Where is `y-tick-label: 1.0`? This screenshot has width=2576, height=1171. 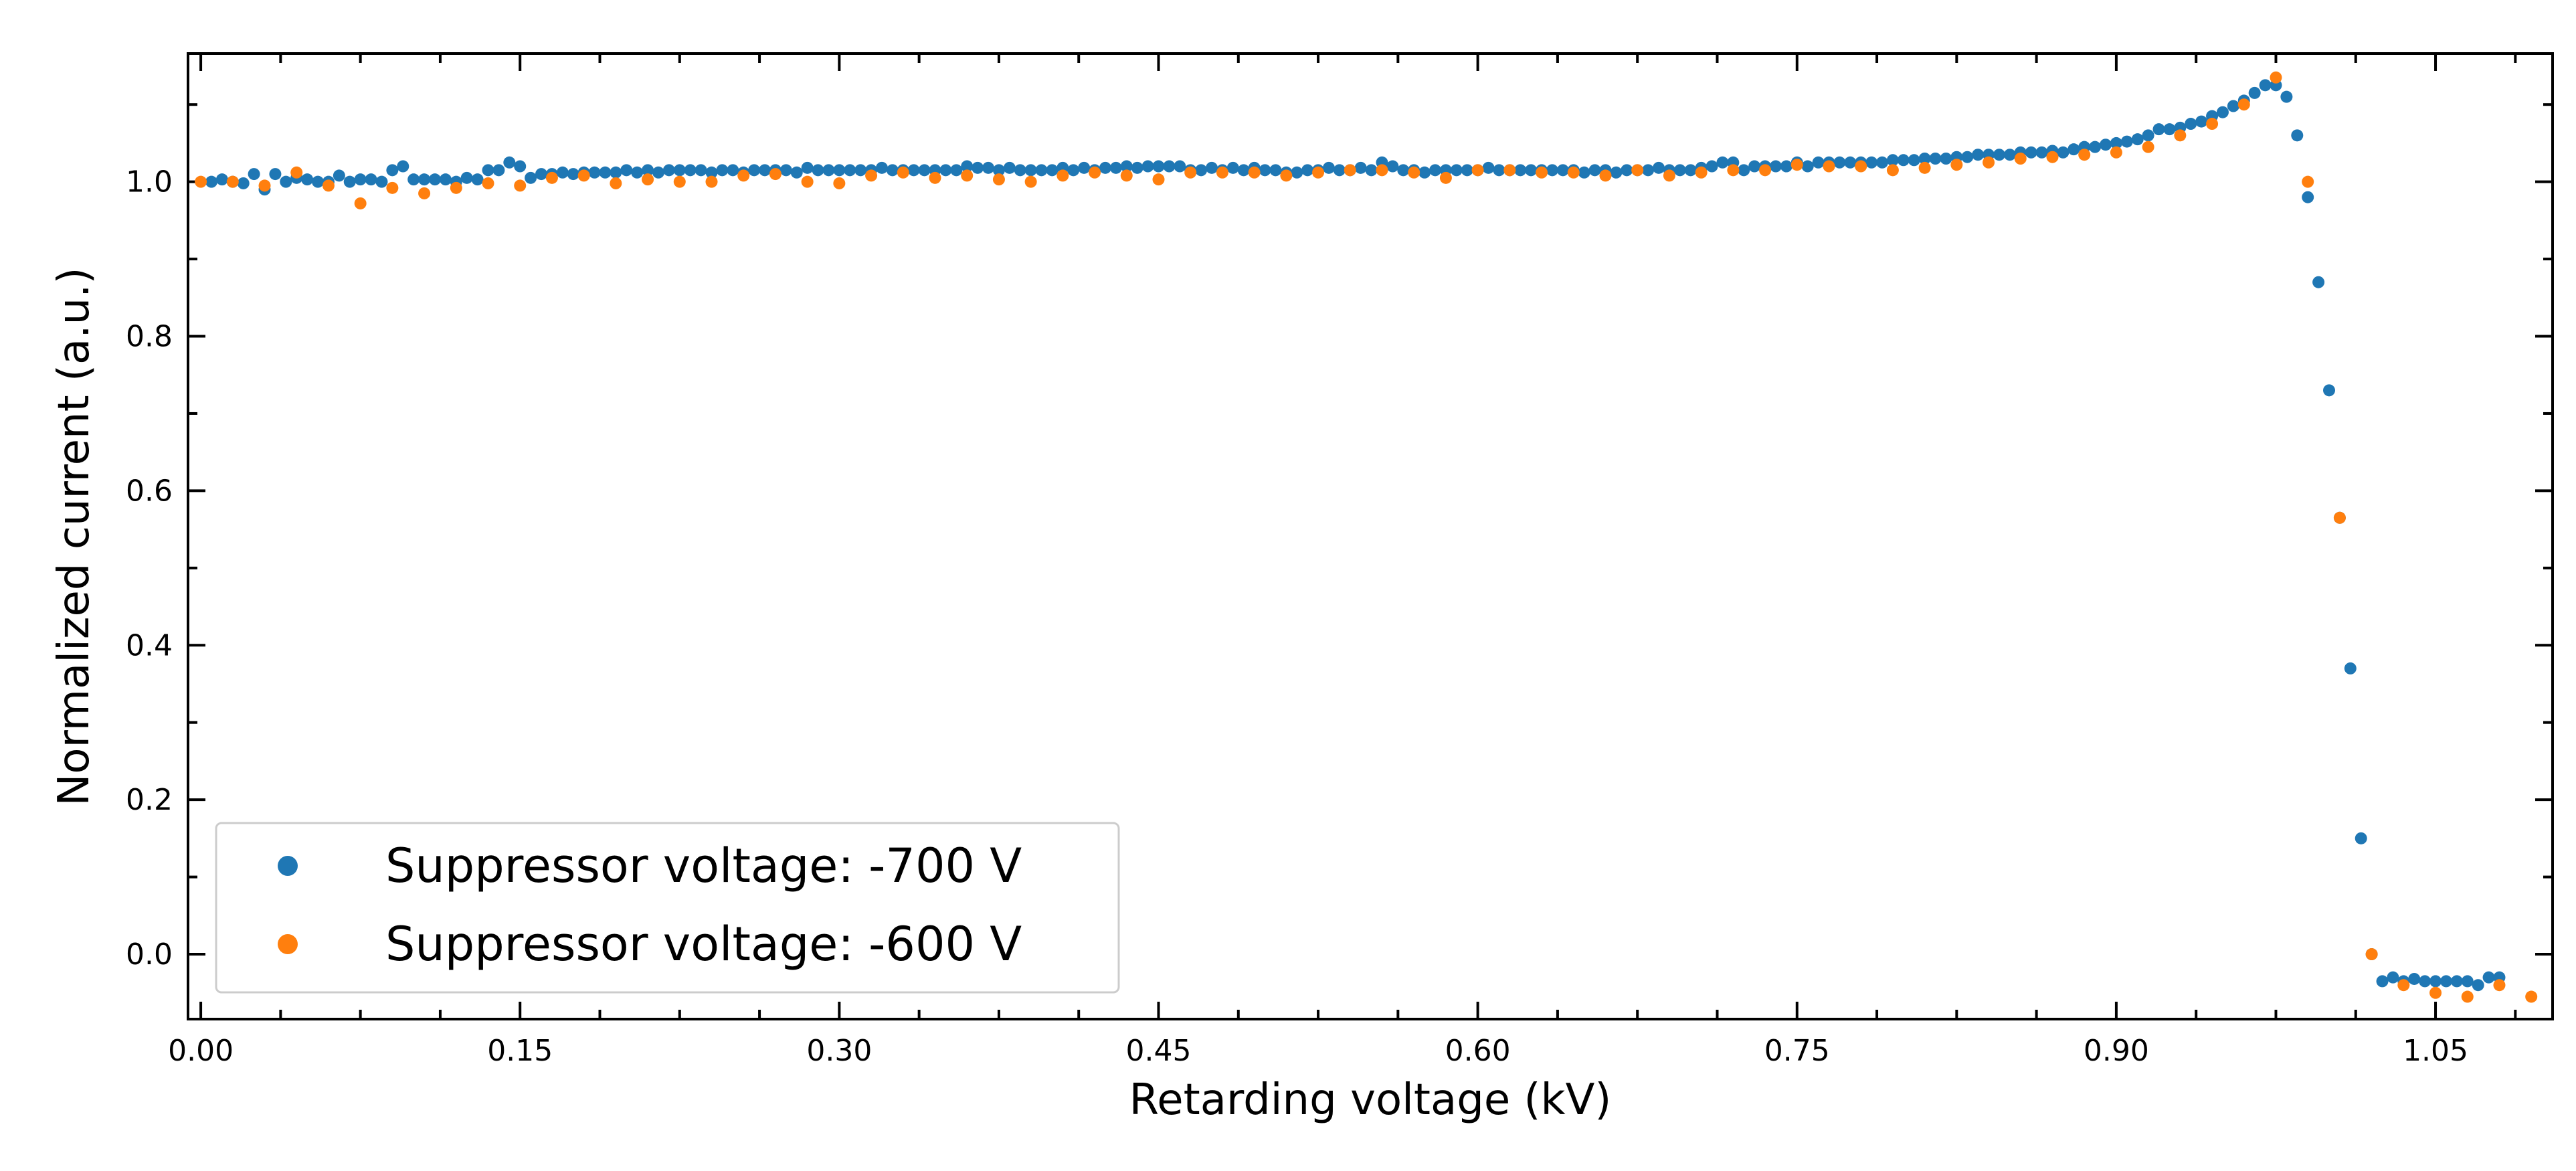 y-tick-label: 1.0 is located at coordinates (149, 182).